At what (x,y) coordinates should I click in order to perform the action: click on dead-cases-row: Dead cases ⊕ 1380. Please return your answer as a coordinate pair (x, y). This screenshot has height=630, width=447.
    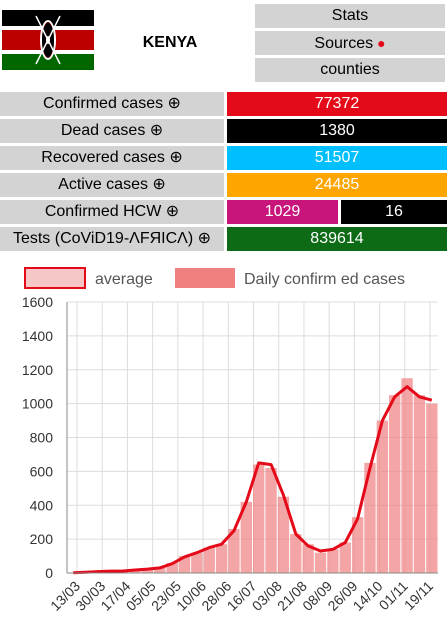
    Looking at the image, I should click on (223, 131).